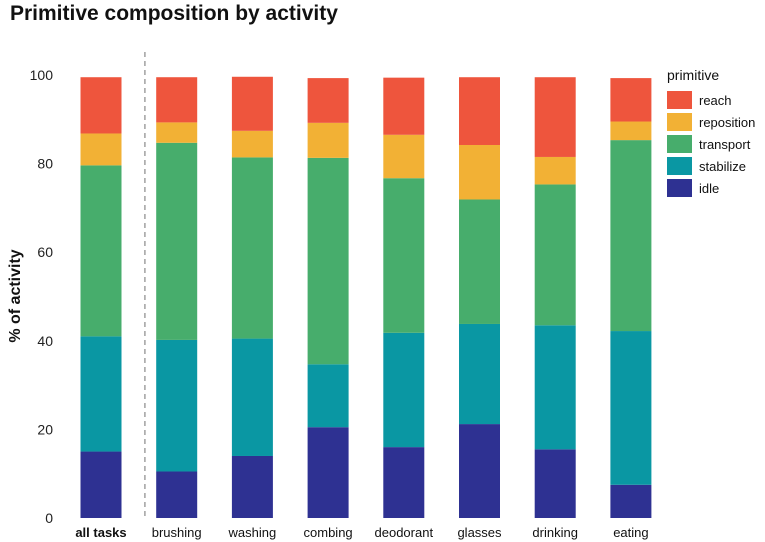 Image resolution: width=765 pixels, height=542 pixels. What do you see at coordinates (101, 149) in the screenshot?
I see `bar-all-tasks-reposition` at bounding box center [101, 149].